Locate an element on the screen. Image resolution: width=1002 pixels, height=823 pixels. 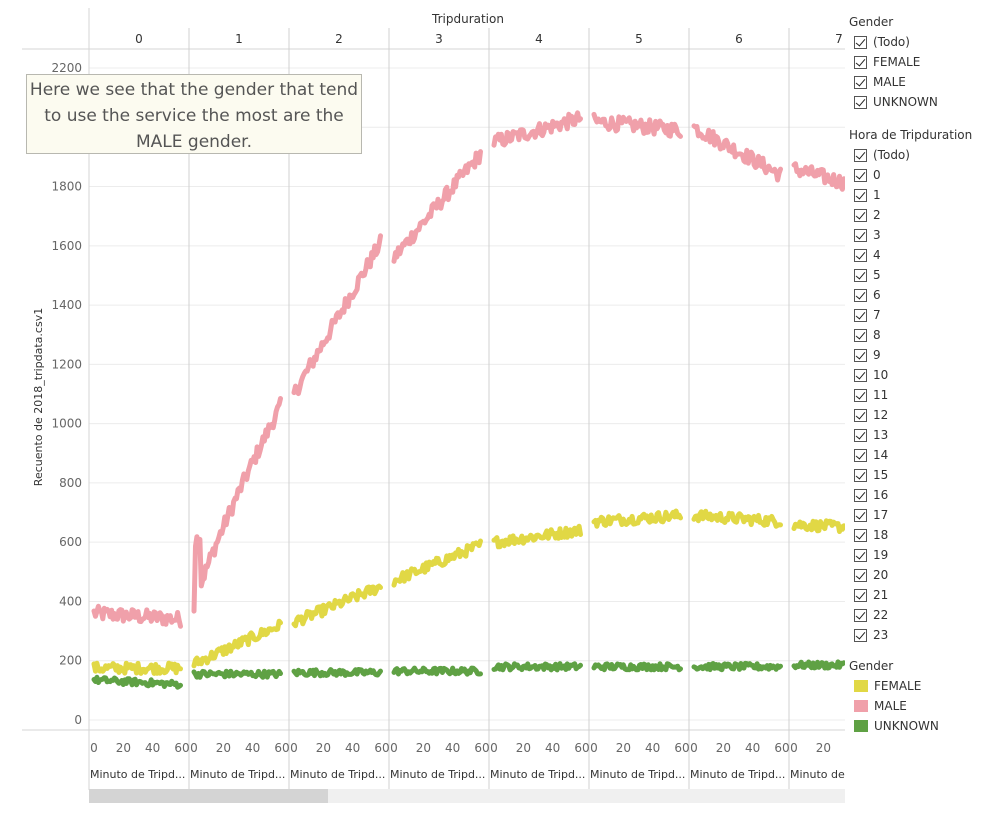
hour-filter-option: 1 is located at coordinates (924, 195).